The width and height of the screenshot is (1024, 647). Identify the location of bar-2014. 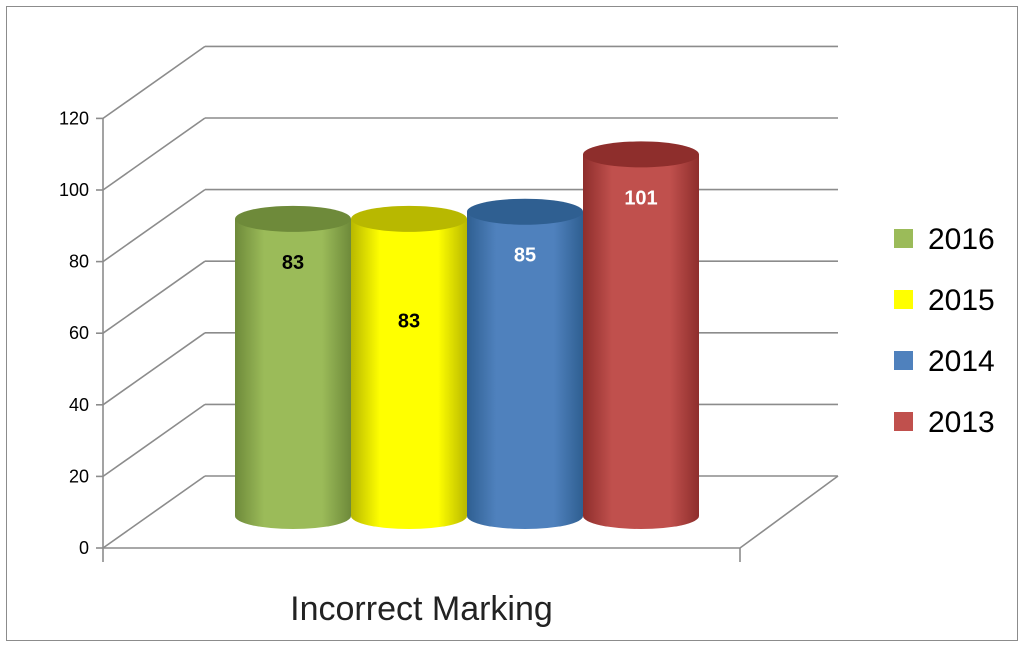
(525, 363).